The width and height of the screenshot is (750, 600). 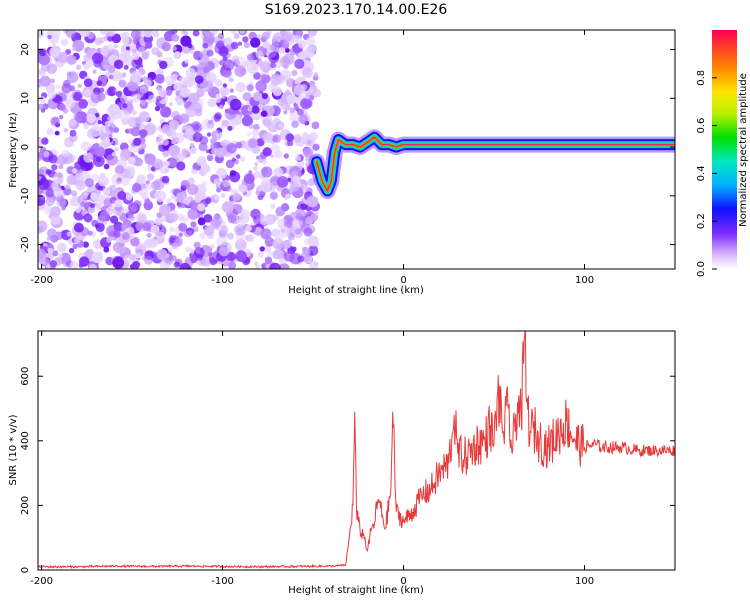 I want to click on spectrogram-x-label: Height of straight line (km), so click(x=356, y=290).